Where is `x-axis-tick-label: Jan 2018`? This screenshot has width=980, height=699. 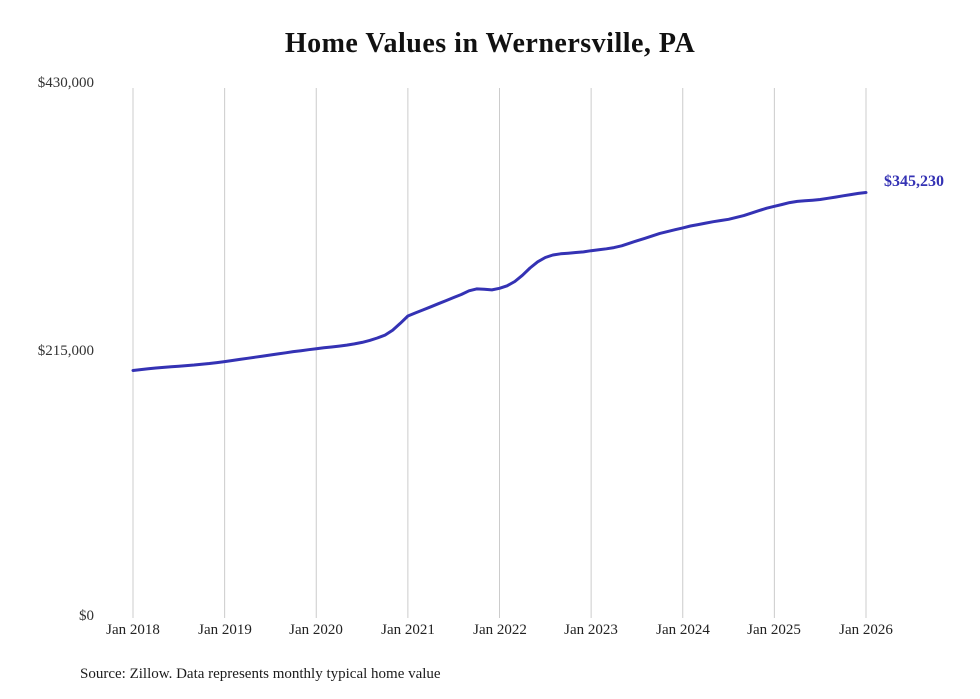
x-axis-tick-label: Jan 2018 is located at coordinates (133, 630).